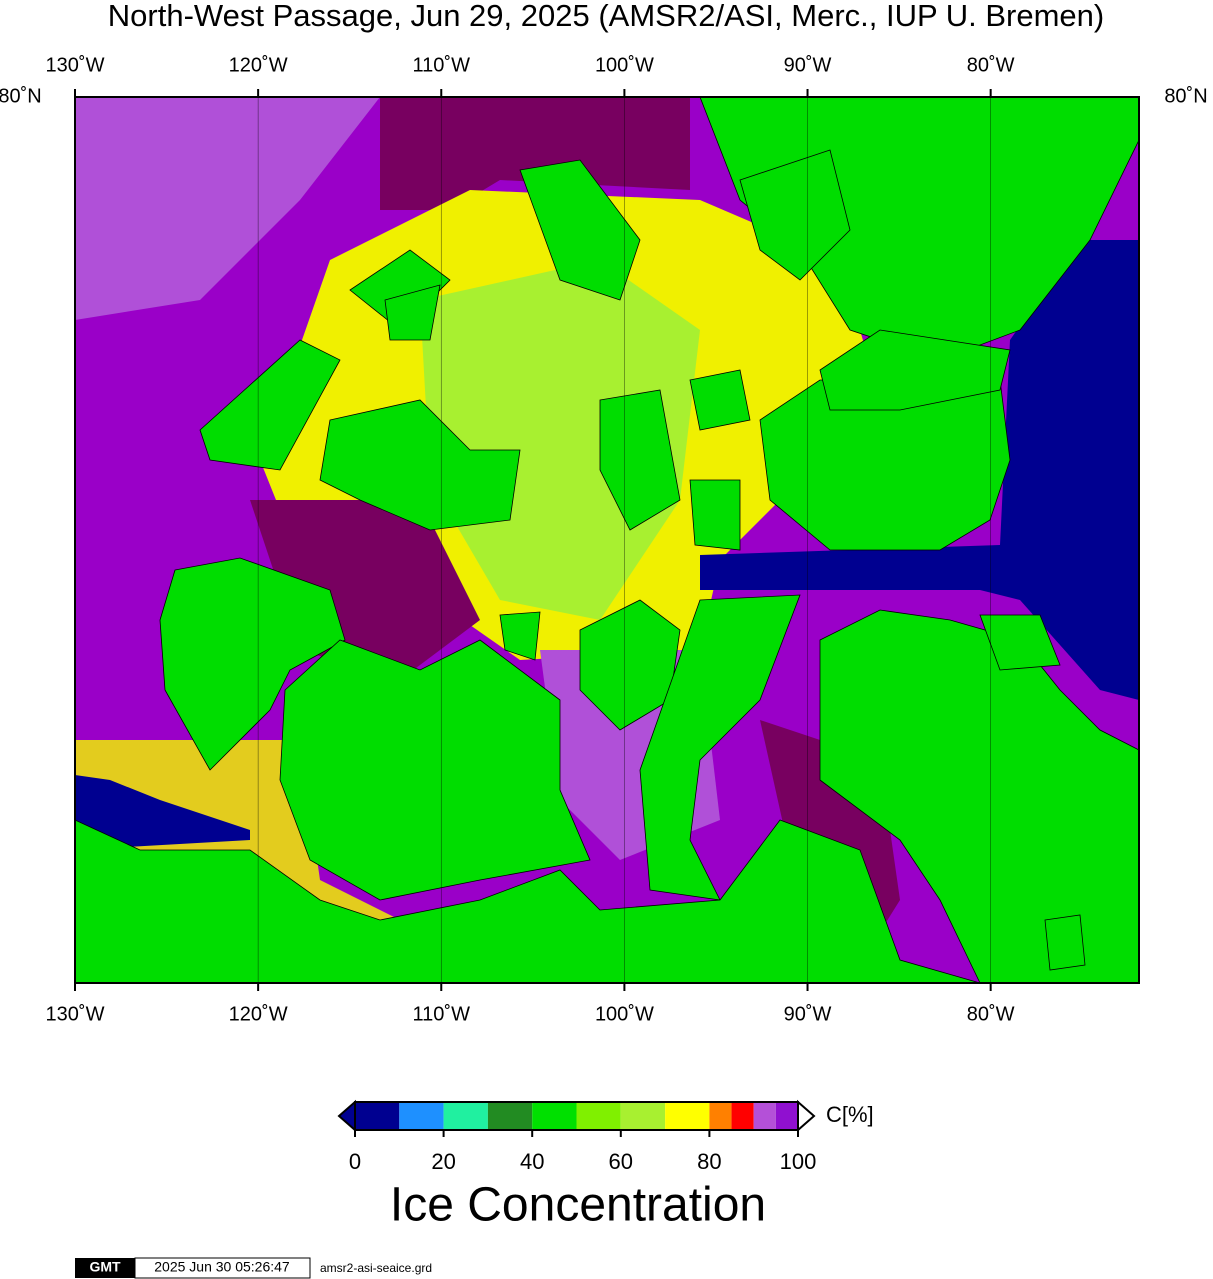 The height and width of the screenshot is (1279, 1213). What do you see at coordinates (578, 1205) in the screenshot?
I see `colorbar-label: Ice Concentration` at bounding box center [578, 1205].